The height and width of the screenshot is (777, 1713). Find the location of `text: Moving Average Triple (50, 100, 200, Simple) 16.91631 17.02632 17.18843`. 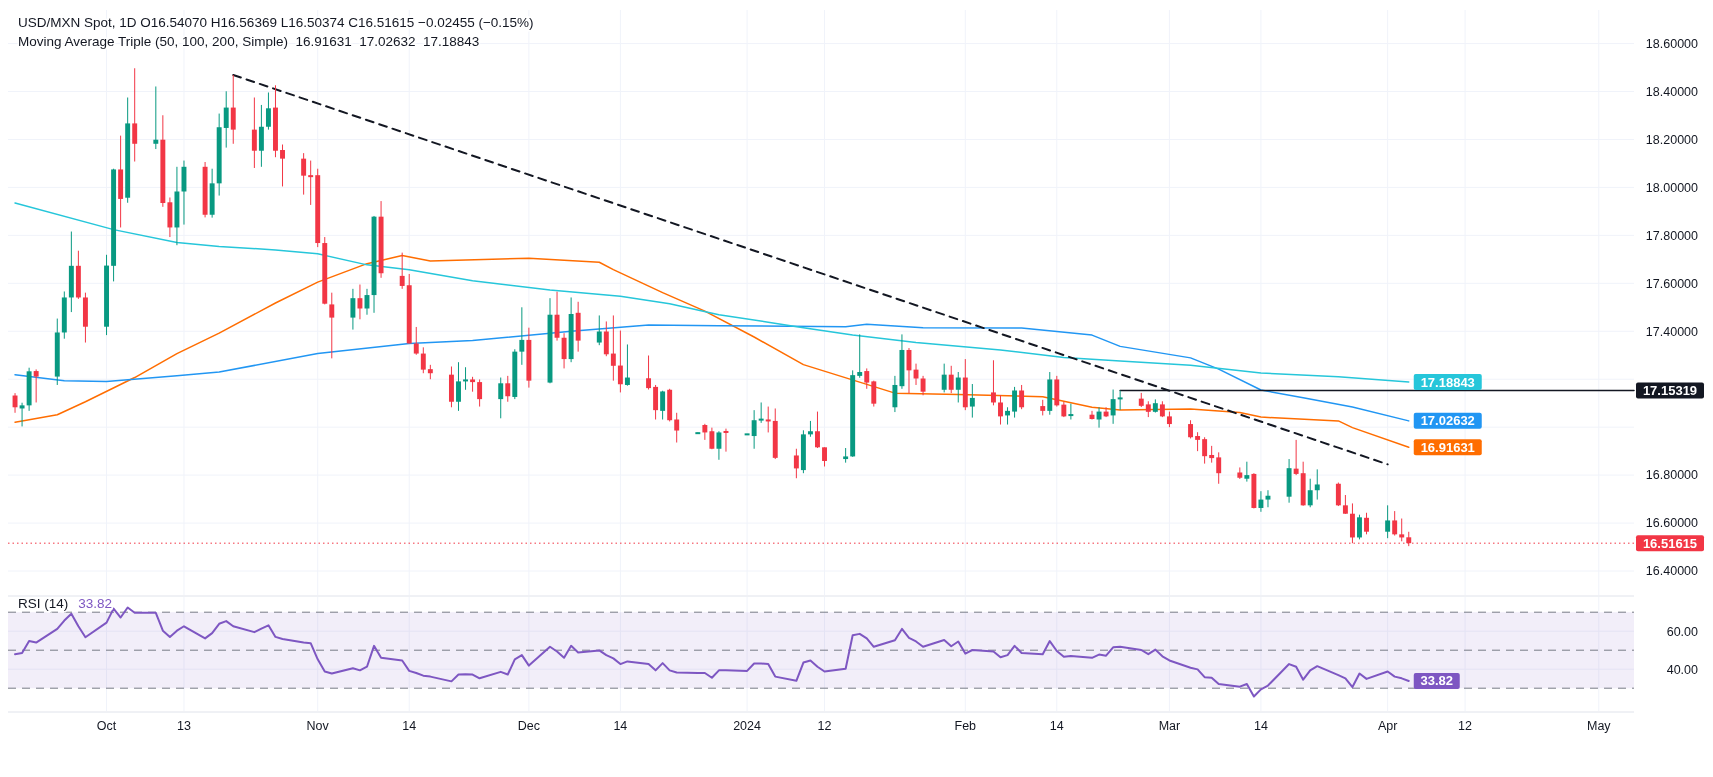

text: Moving Average Triple (50, 100, 200, Simple) 16.91631 17.02632 17.18843 is located at coordinates (249, 41).